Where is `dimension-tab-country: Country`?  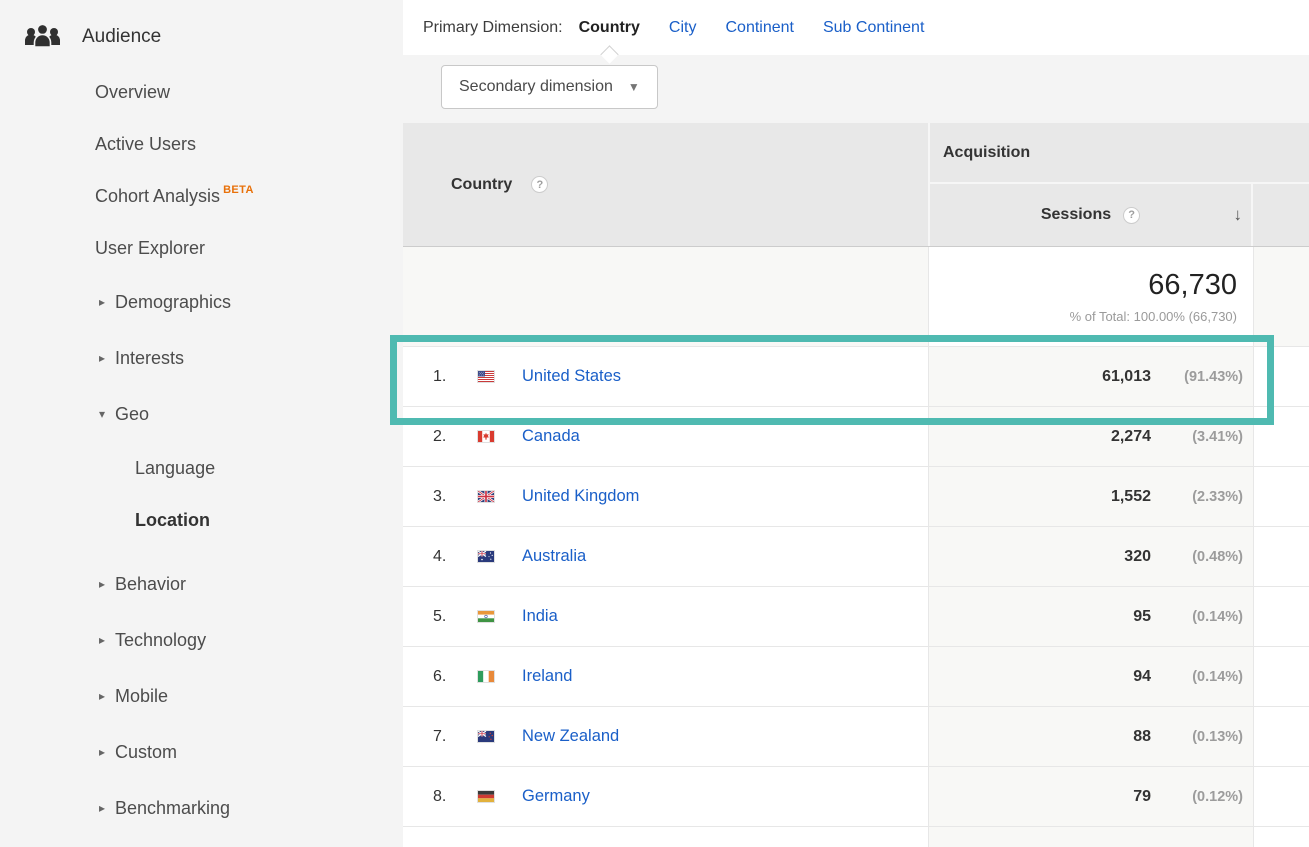
dimension-tab-country: Country is located at coordinates (609, 27).